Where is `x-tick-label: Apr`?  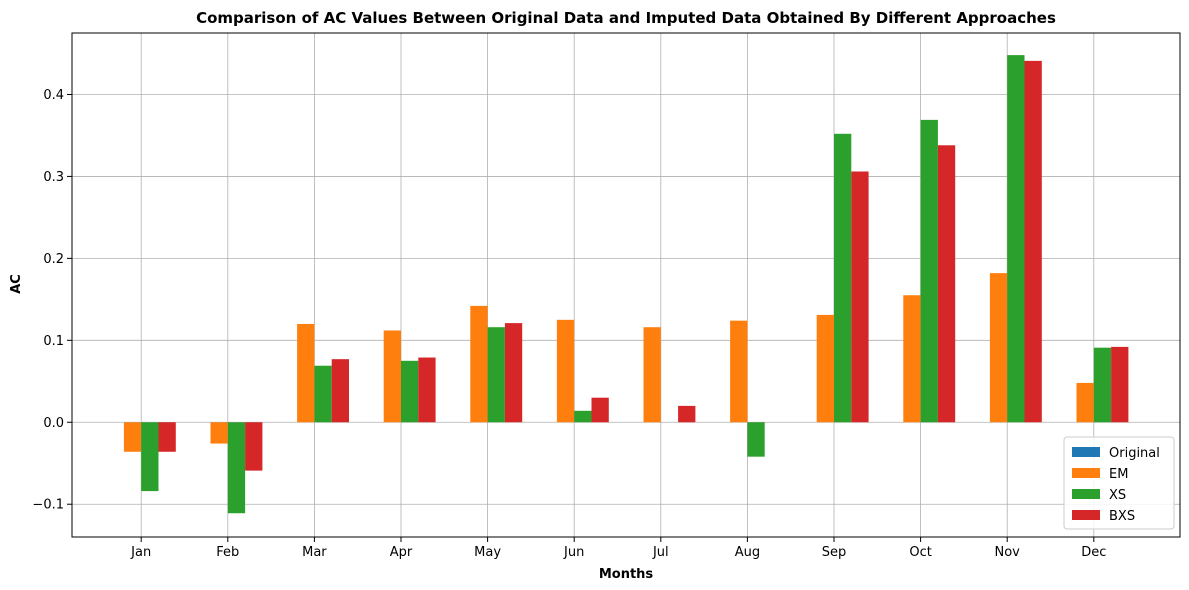 x-tick-label: Apr is located at coordinates (401, 552).